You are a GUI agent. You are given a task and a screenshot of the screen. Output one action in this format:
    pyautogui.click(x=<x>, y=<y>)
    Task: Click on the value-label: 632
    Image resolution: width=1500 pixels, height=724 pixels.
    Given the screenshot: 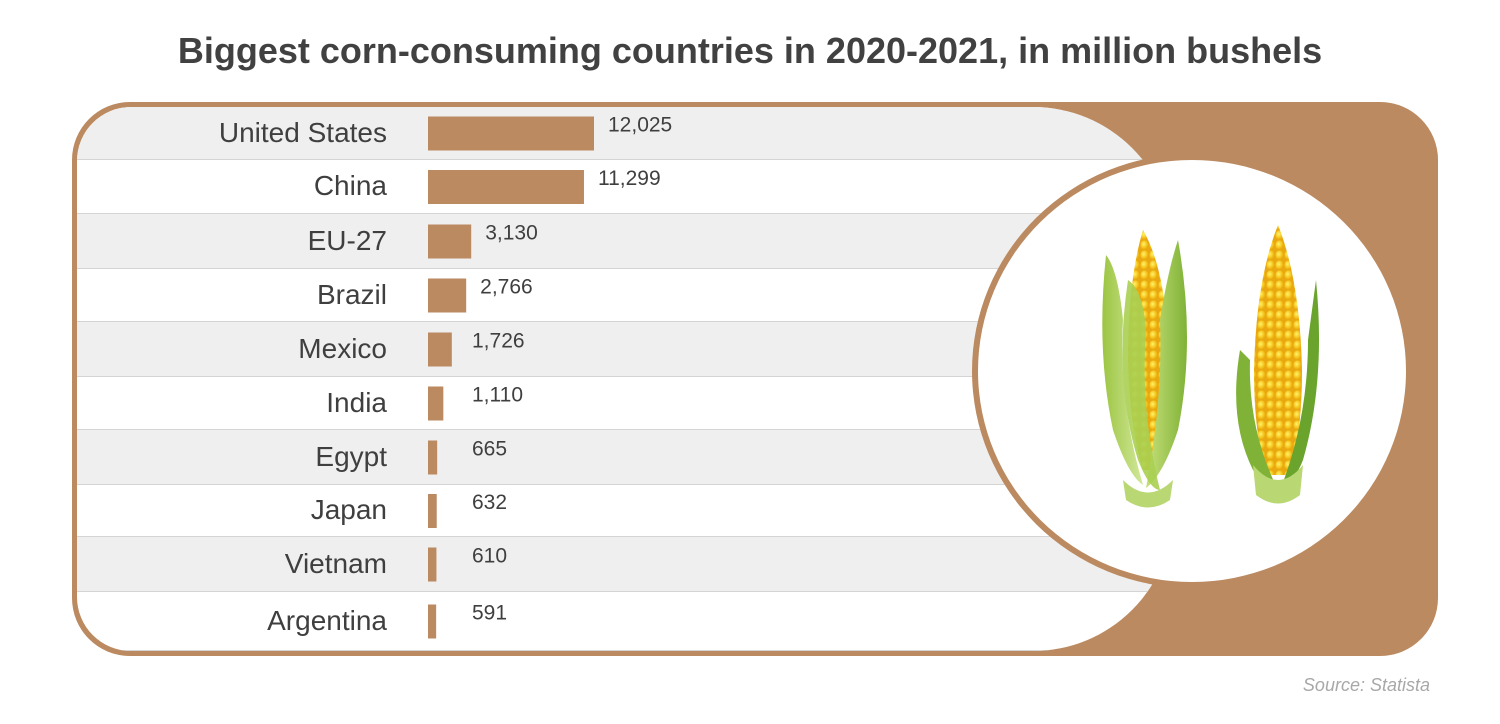 What is the action you would take?
    pyautogui.click(x=489, y=502)
    